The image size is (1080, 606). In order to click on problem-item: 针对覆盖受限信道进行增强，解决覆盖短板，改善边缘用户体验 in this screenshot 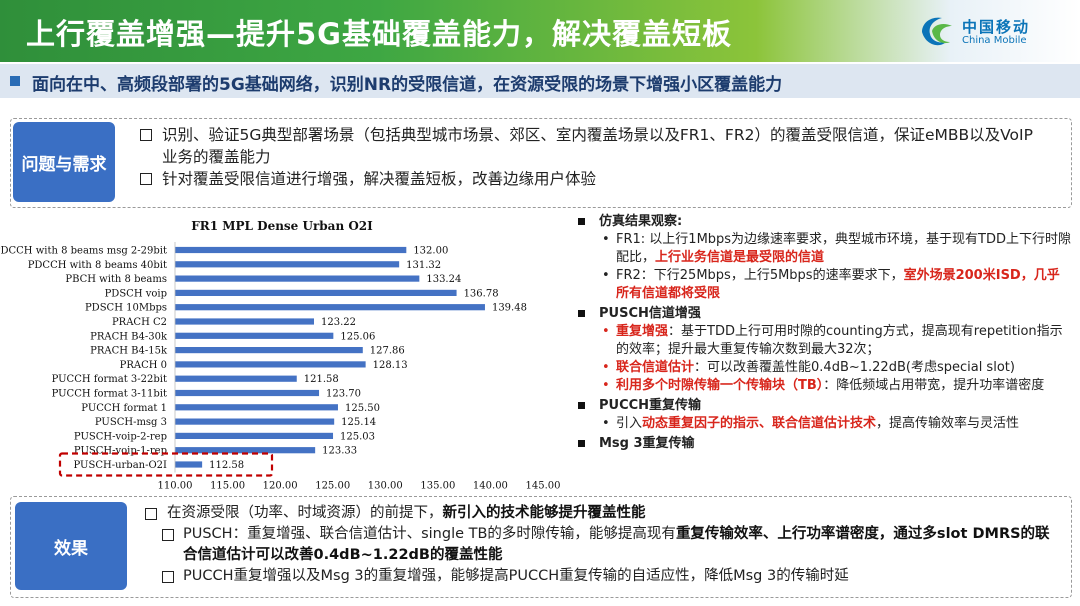, I will do `click(592, 179)`.